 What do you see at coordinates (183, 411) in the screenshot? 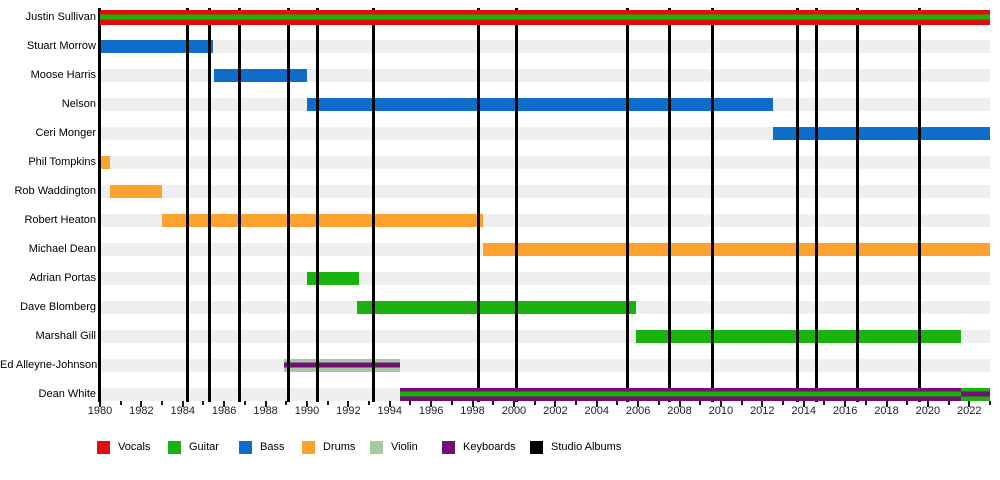
I see `axis-tick-label: 1984` at bounding box center [183, 411].